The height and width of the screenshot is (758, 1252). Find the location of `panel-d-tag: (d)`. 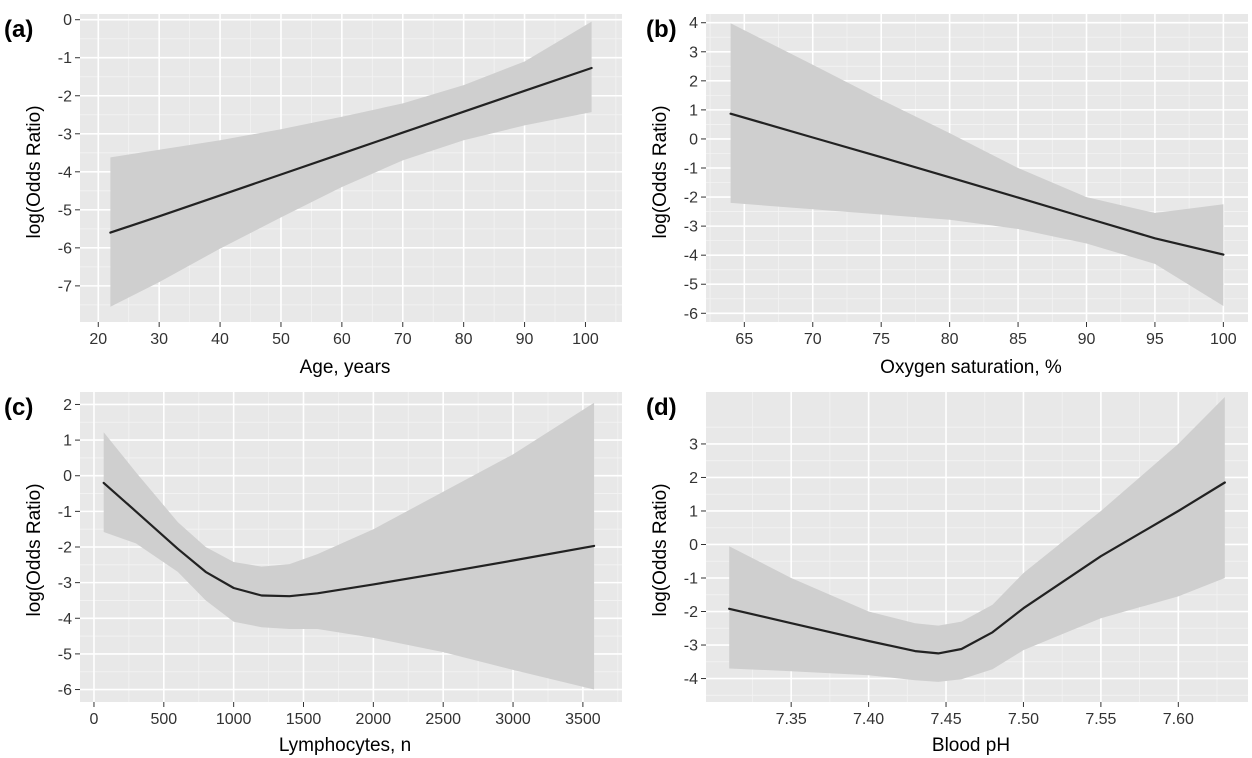

panel-d-tag: (d) is located at coordinates (661, 407).